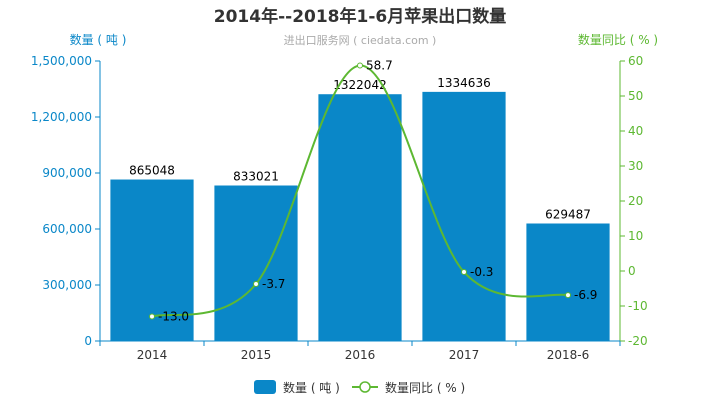  What do you see at coordinates (256, 355) in the screenshot?
I see `x-tick-label: 2015` at bounding box center [256, 355].